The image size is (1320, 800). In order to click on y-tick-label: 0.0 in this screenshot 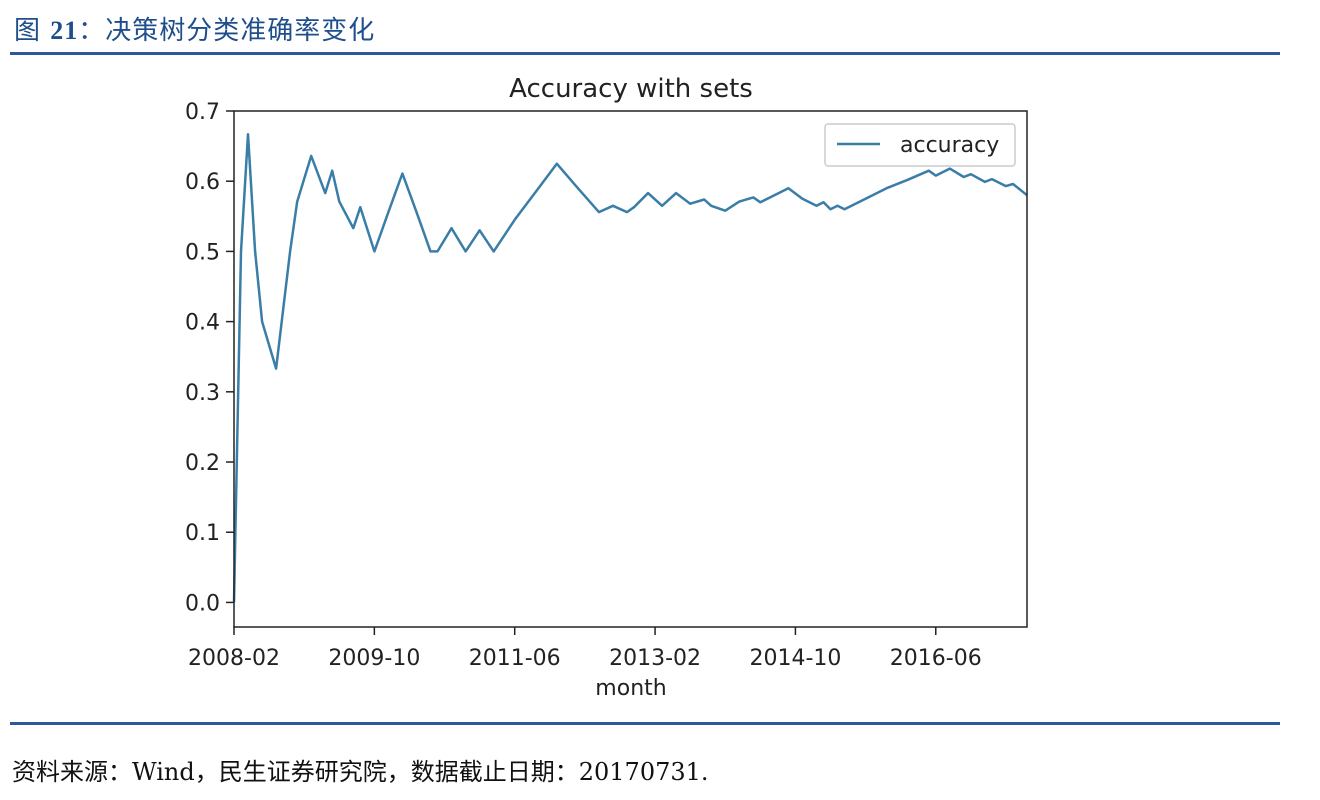, I will do `click(202, 603)`.